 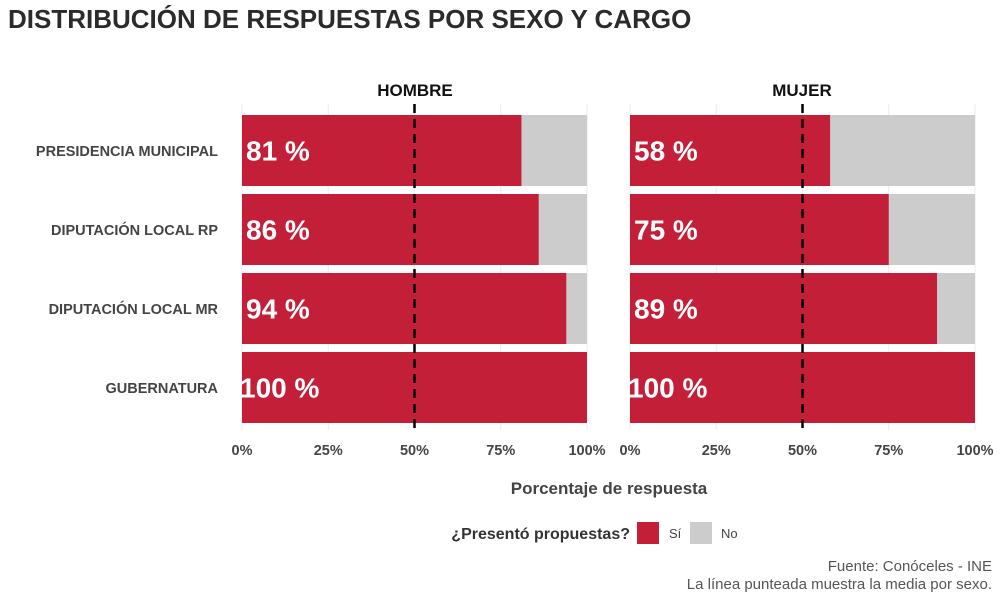 I want to click on bar-value-label: 89 %, so click(x=666, y=309).